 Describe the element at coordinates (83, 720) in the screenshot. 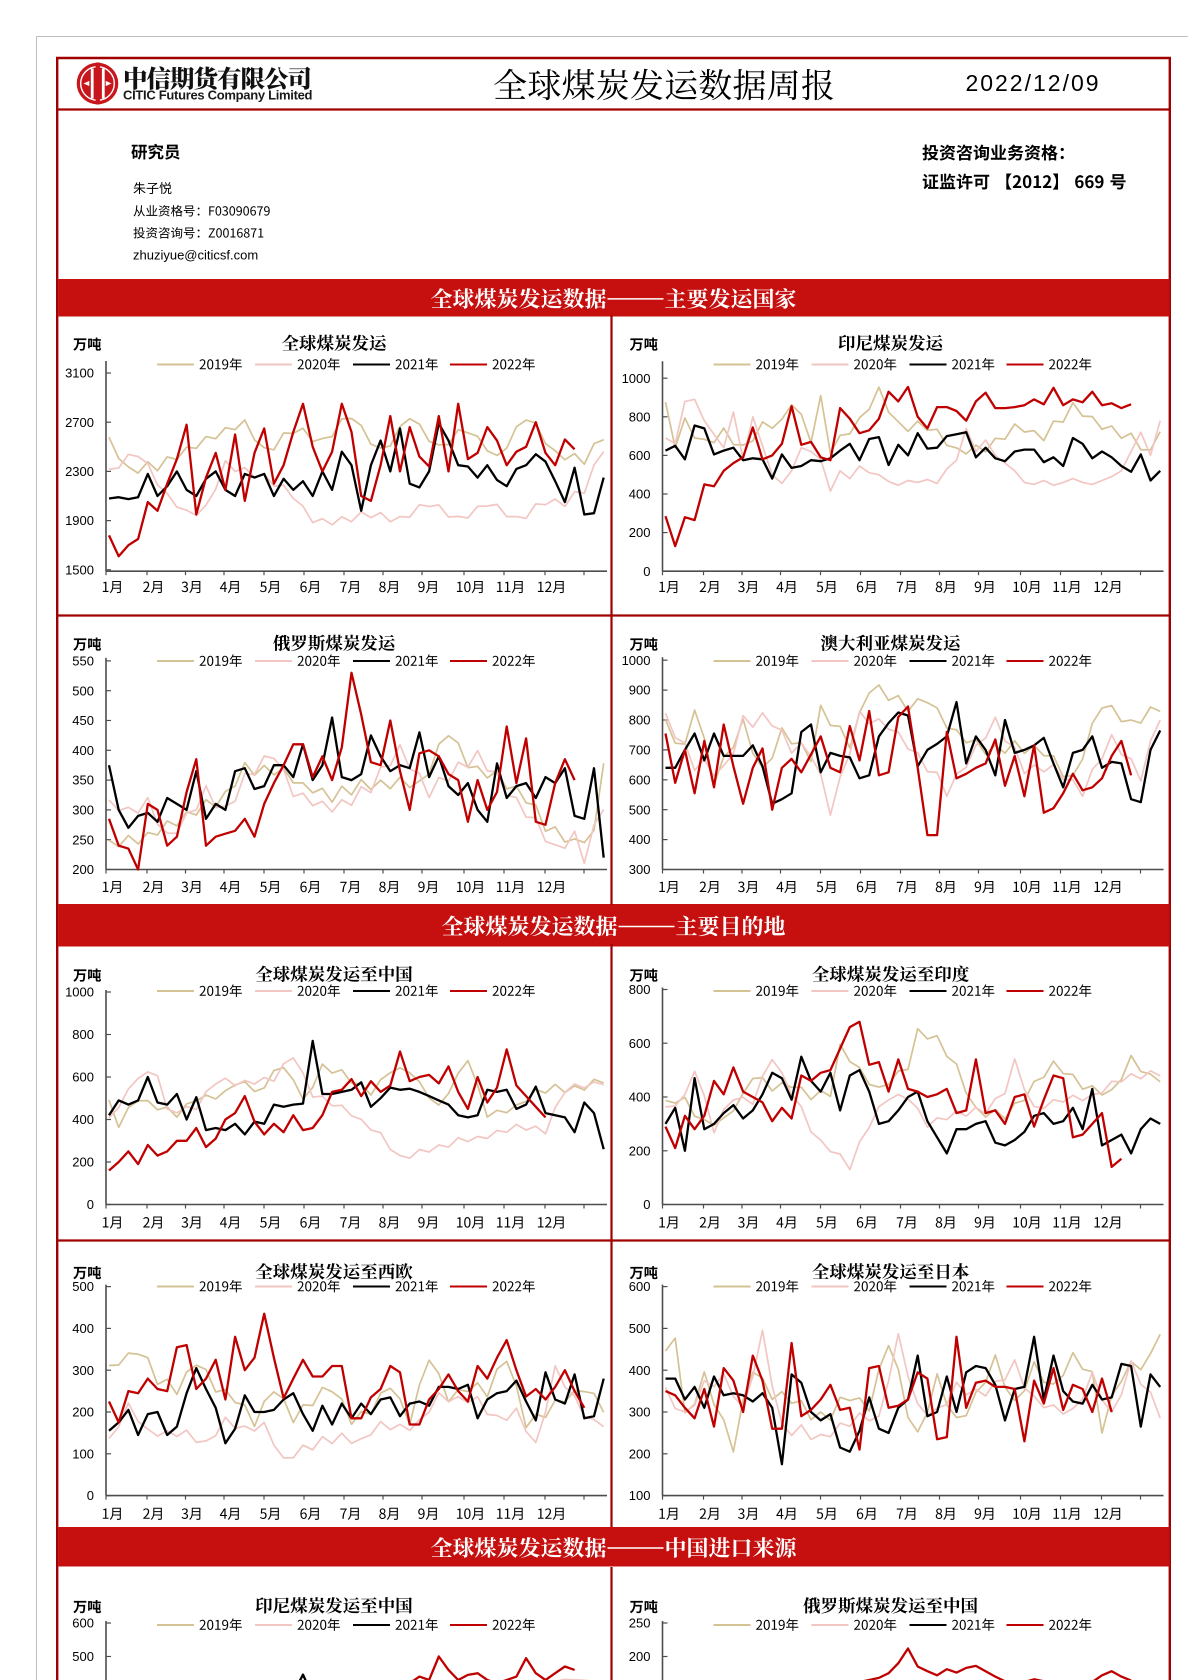

I see `svg-text: 450` at that location.